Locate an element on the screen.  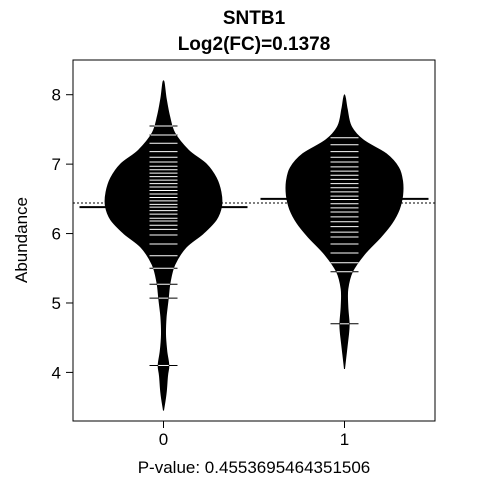
x-tick-label: 0 is located at coordinates (163, 439).